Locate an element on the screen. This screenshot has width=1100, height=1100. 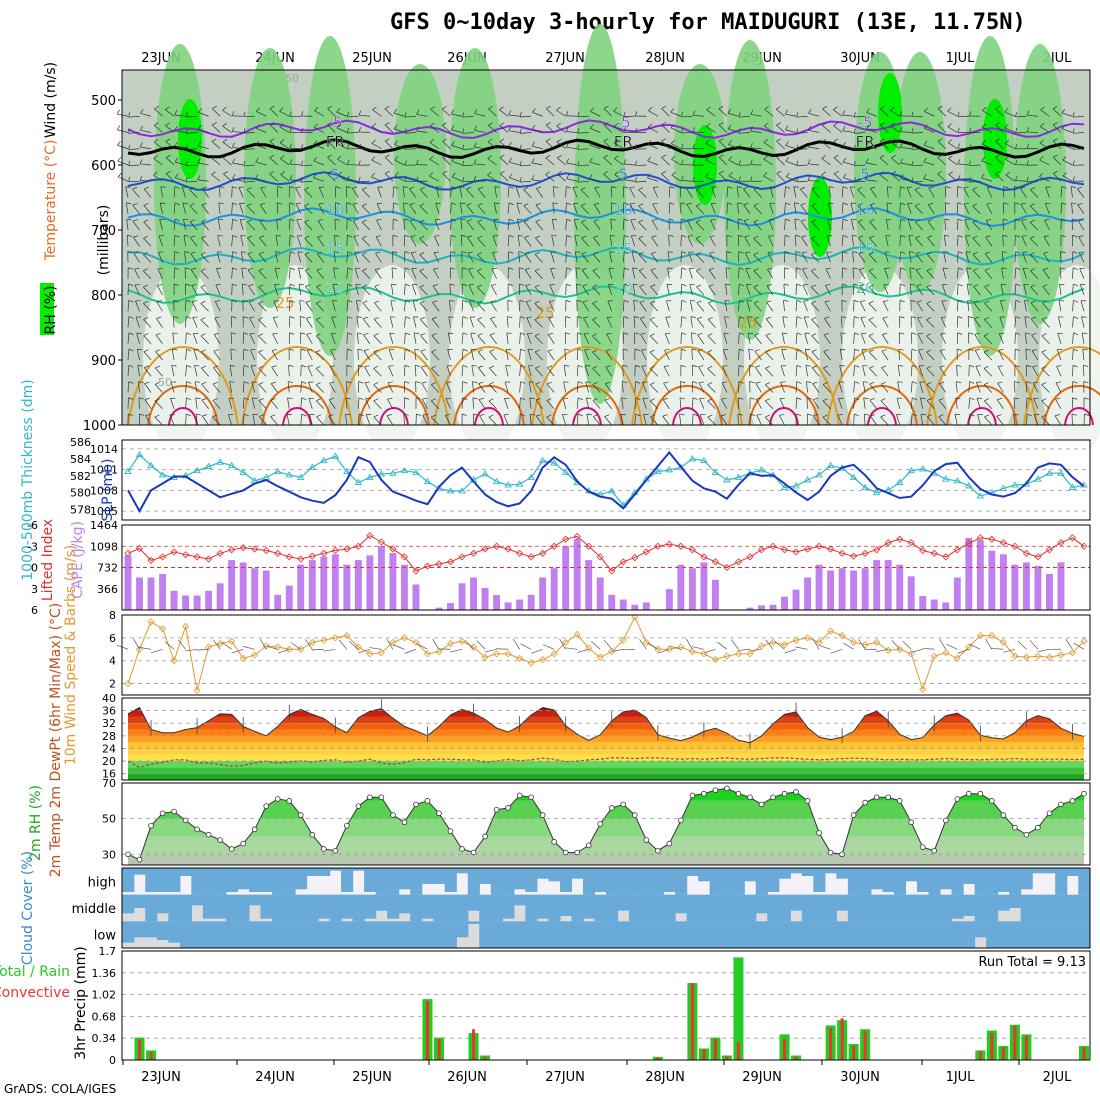
pressure-tick: 1000 is located at coordinates (99, 426).